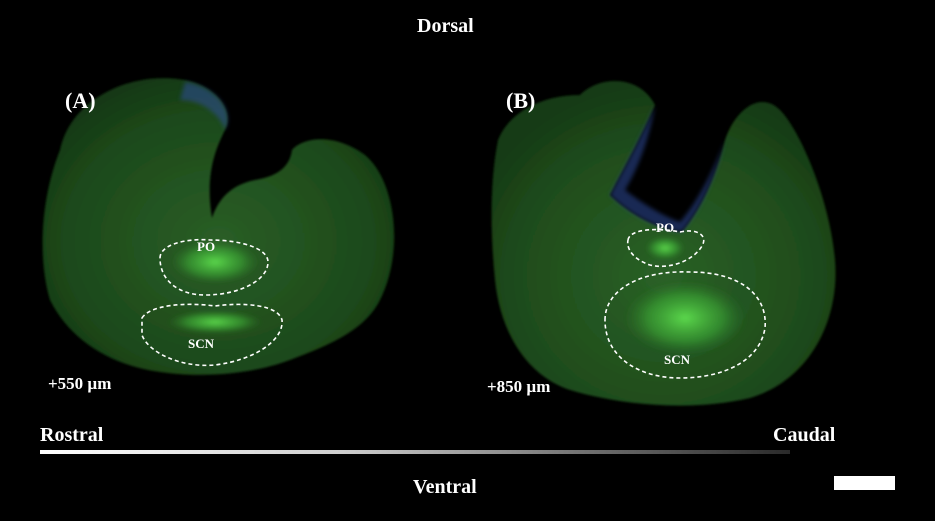  I want to click on rostral-caudal-gradient-bar, so click(415, 452).